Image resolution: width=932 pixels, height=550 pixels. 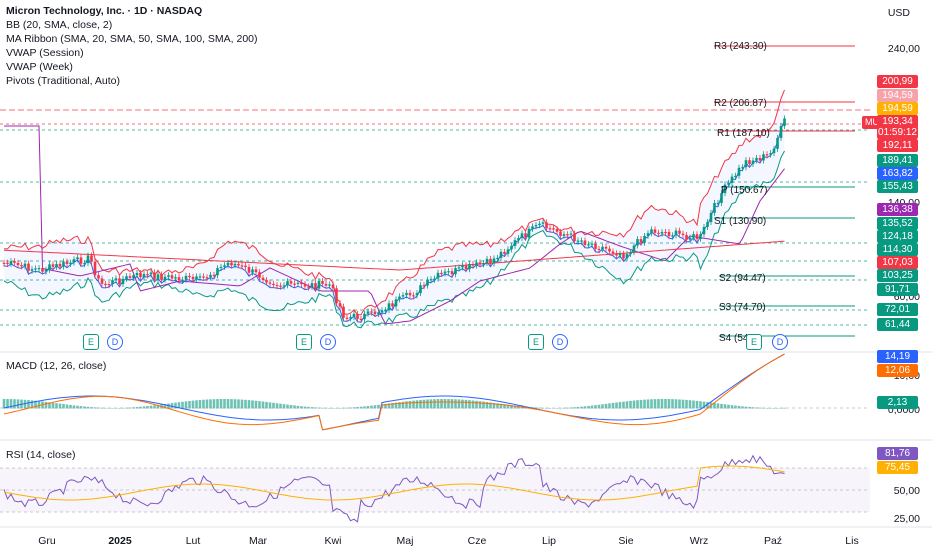 What do you see at coordinates (898, 13) in the screenshot?
I see `currency-label: USD` at bounding box center [898, 13].